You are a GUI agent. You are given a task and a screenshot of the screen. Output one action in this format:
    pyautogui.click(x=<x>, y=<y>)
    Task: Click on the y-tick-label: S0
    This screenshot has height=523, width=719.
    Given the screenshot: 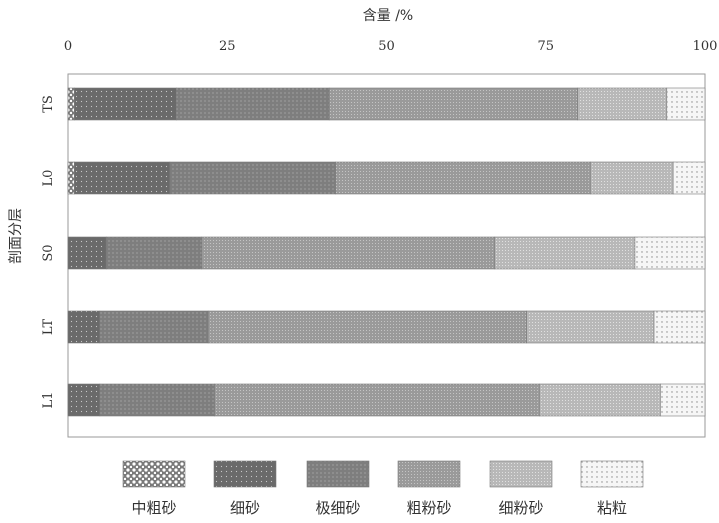 What is the action you would take?
    pyautogui.click(x=48, y=252)
    